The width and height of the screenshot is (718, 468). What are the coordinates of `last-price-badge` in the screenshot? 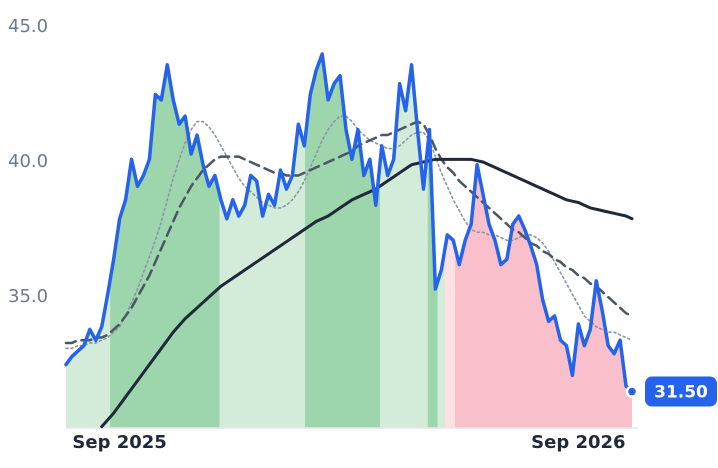 It's located at (681, 391).